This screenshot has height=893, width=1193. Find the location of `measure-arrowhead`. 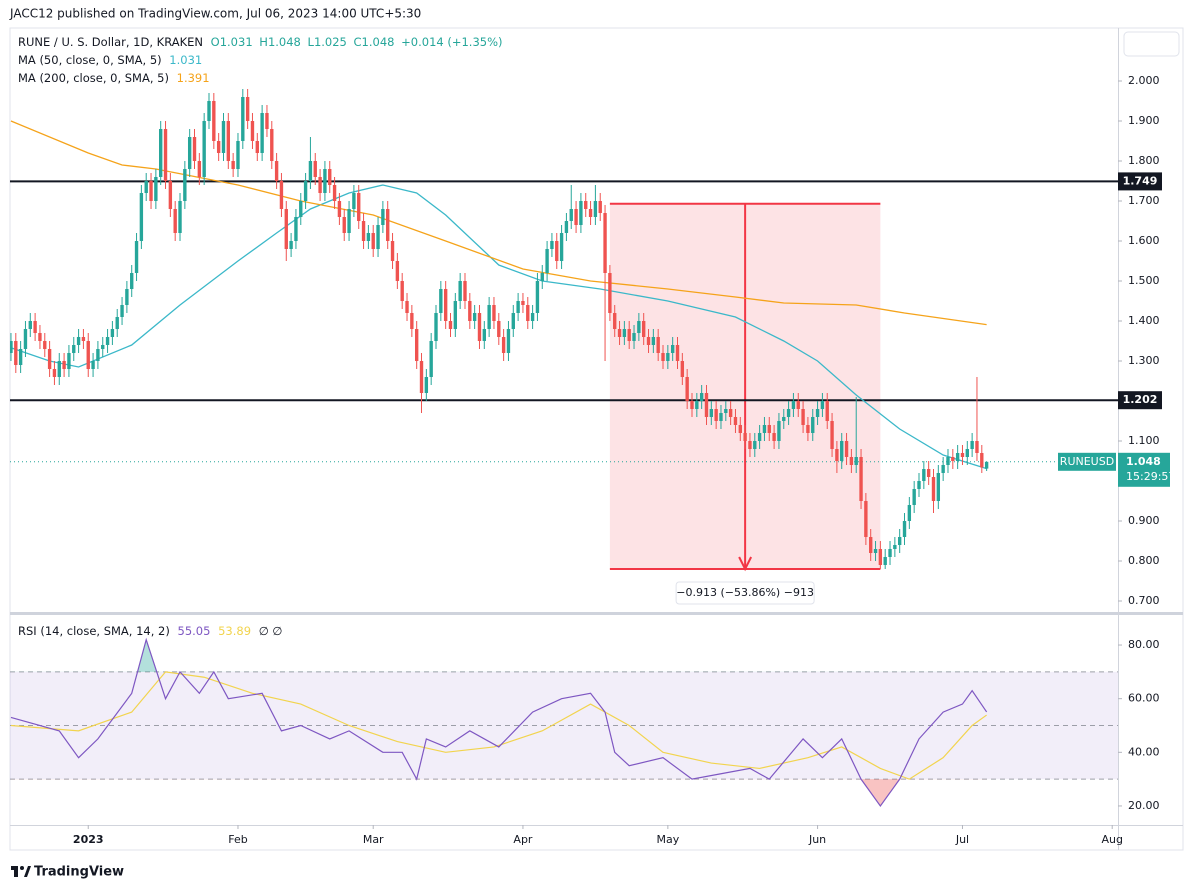

measure-arrowhead is located at coordinates (745, 564).